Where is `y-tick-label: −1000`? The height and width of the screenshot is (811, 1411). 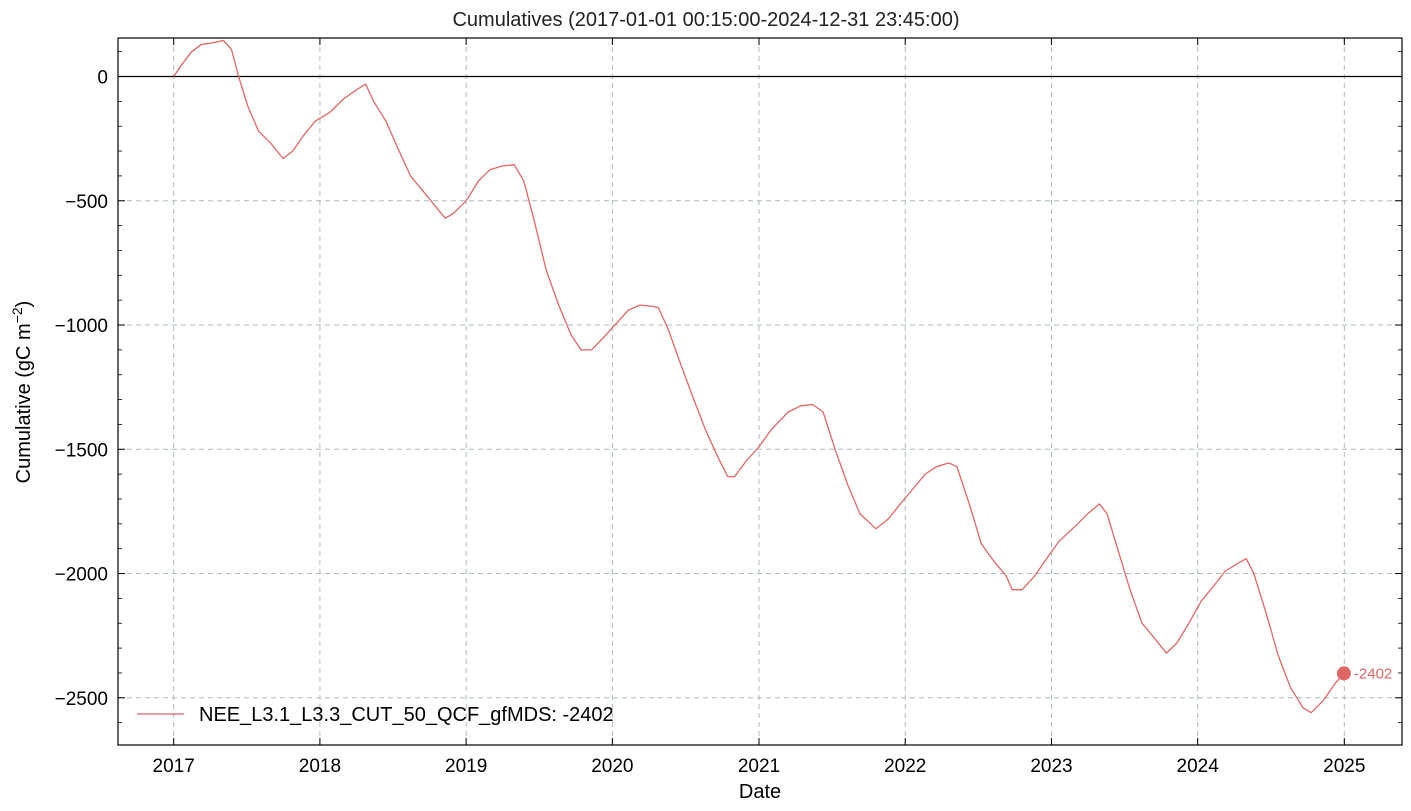
y-tick-label: −1000 is located at coordinates (81, 326).